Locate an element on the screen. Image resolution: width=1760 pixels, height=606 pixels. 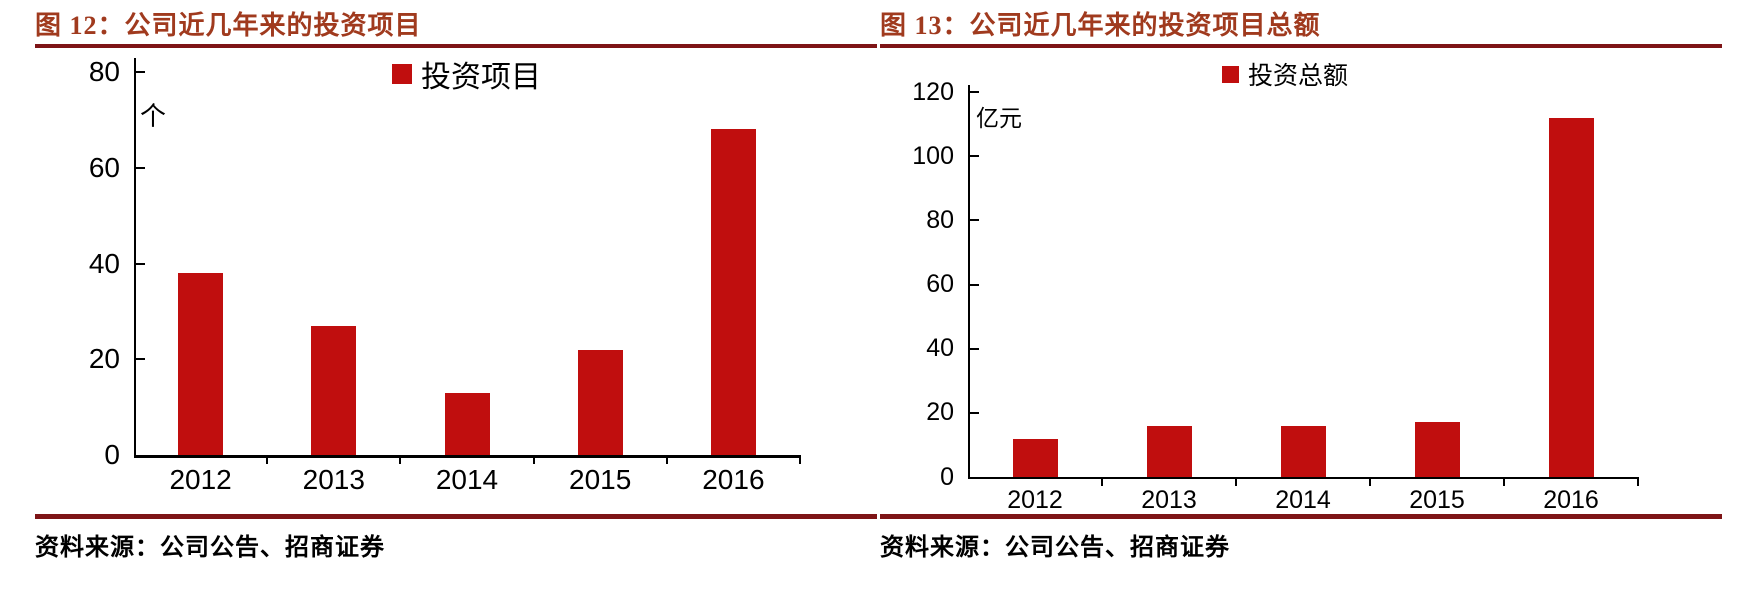
figure-13-title: 图 13：公司近几年来的投资项目总额 is located at coordinates (1100, 25).